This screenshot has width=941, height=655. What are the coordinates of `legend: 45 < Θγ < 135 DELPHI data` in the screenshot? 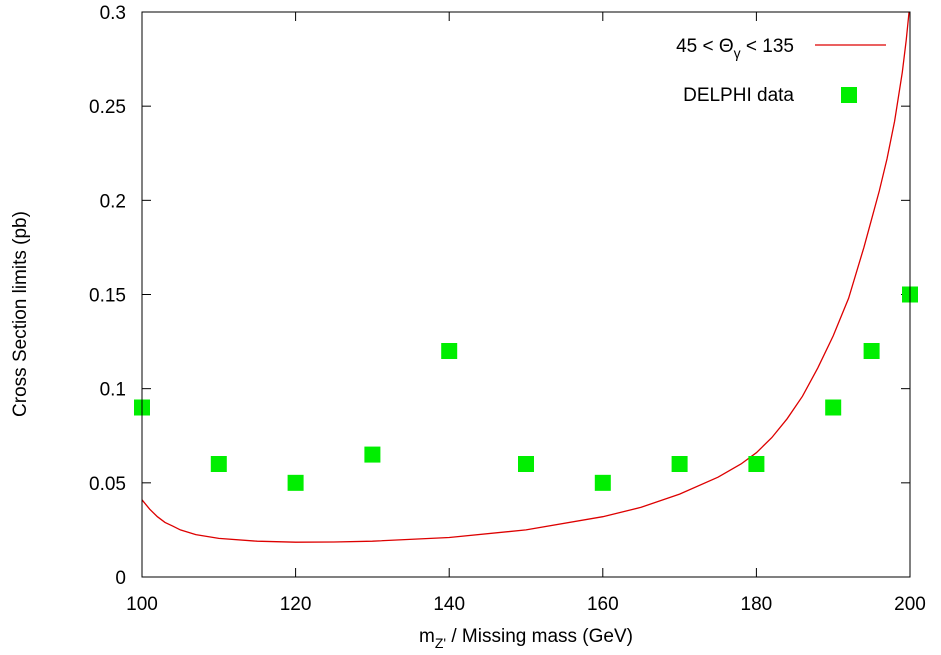 It's located at (781, 71).